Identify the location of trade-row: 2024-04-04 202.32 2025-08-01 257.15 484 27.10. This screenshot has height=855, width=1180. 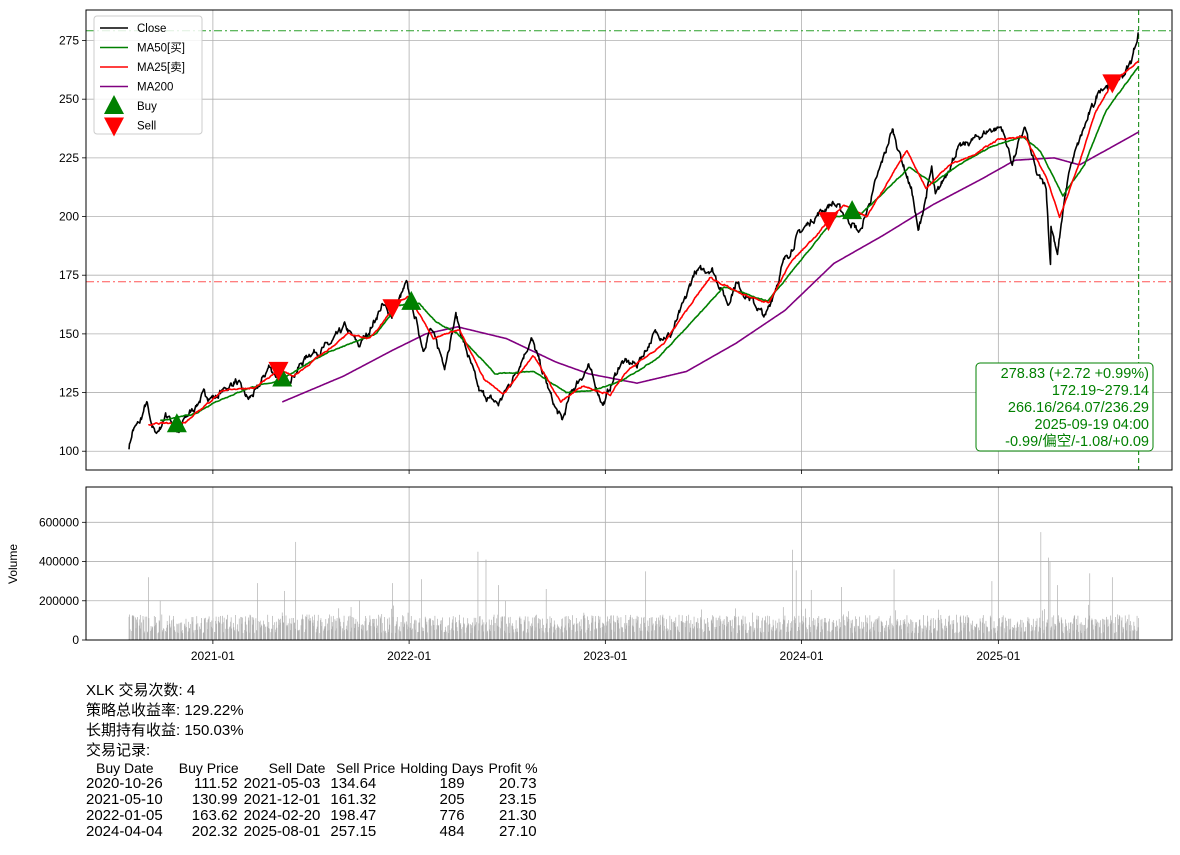
(314, 832).